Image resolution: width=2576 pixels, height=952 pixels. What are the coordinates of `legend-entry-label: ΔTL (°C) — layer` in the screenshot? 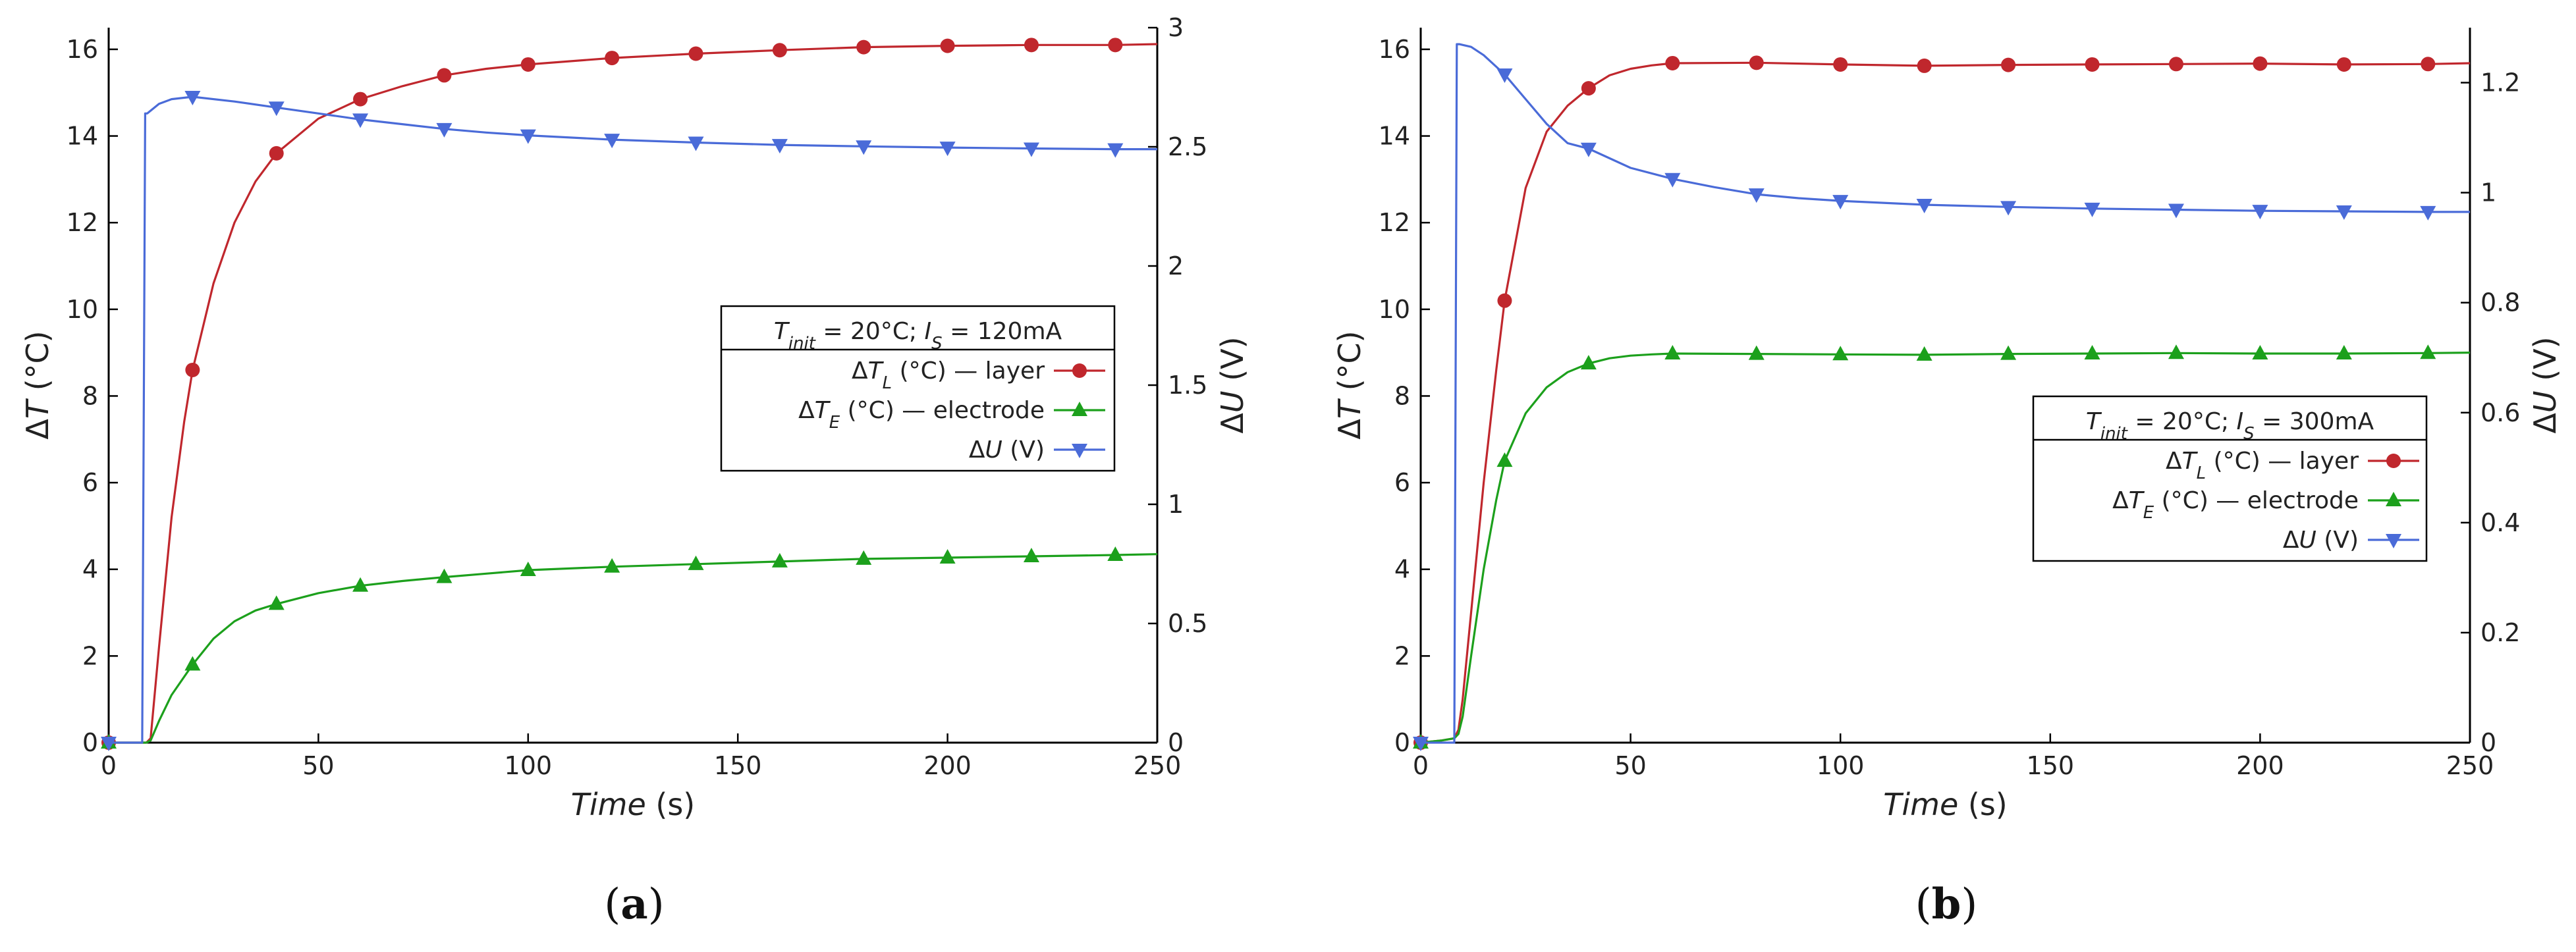 It's located at (2262, 465).